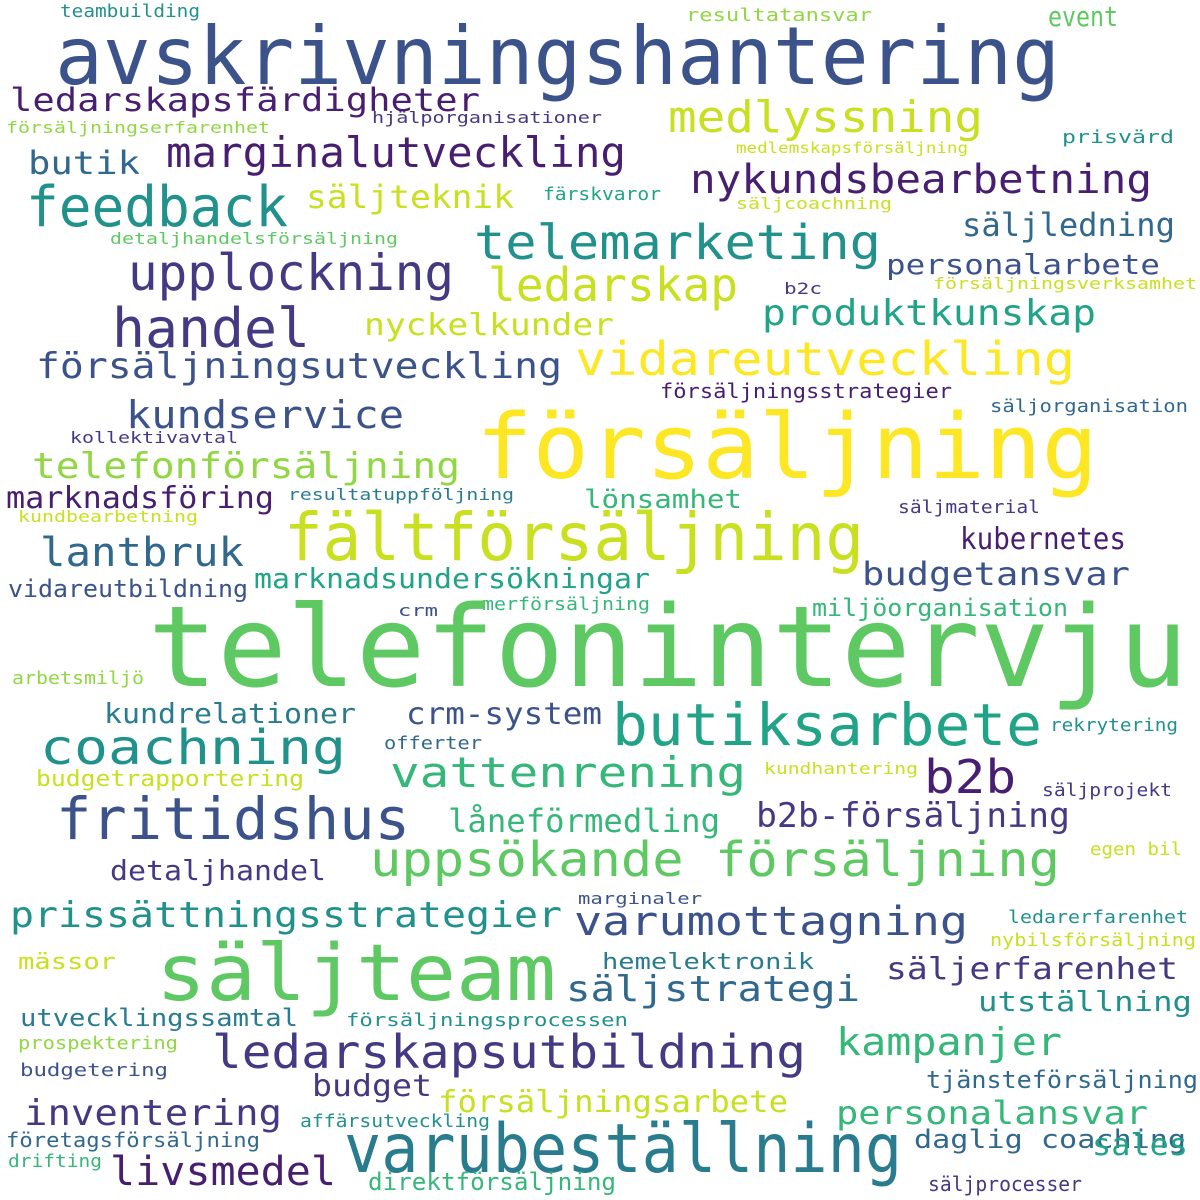  I want to click on word-nyckelkunder: nyckelkunder, so click(489, 325).